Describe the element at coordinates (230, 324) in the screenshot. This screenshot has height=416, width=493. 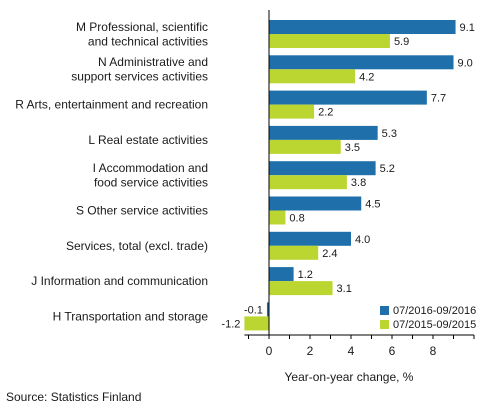
I see `data-label: -1.2` at that location.